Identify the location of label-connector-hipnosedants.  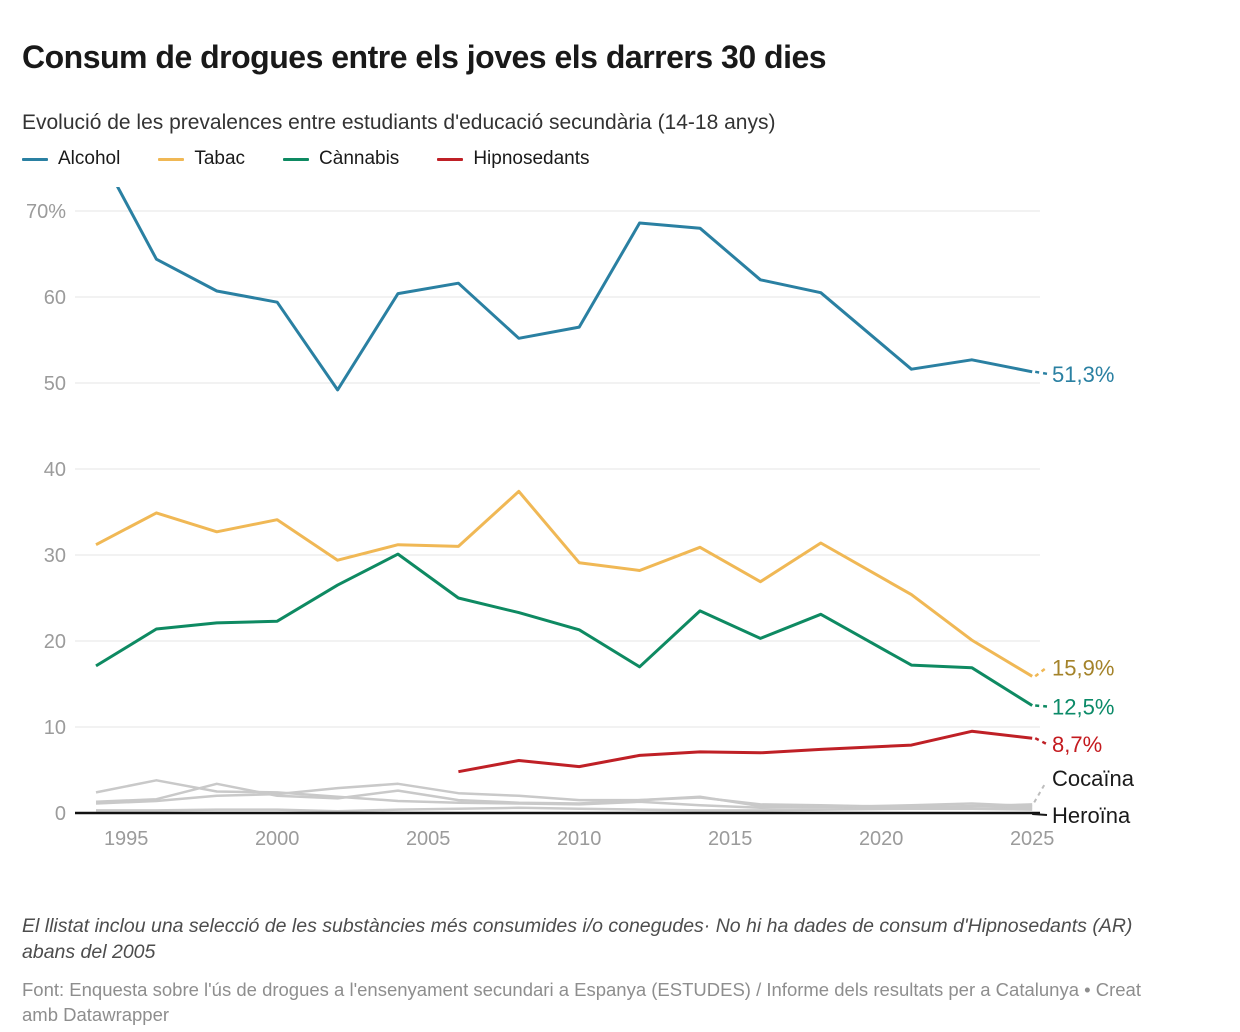
(1041, 741).